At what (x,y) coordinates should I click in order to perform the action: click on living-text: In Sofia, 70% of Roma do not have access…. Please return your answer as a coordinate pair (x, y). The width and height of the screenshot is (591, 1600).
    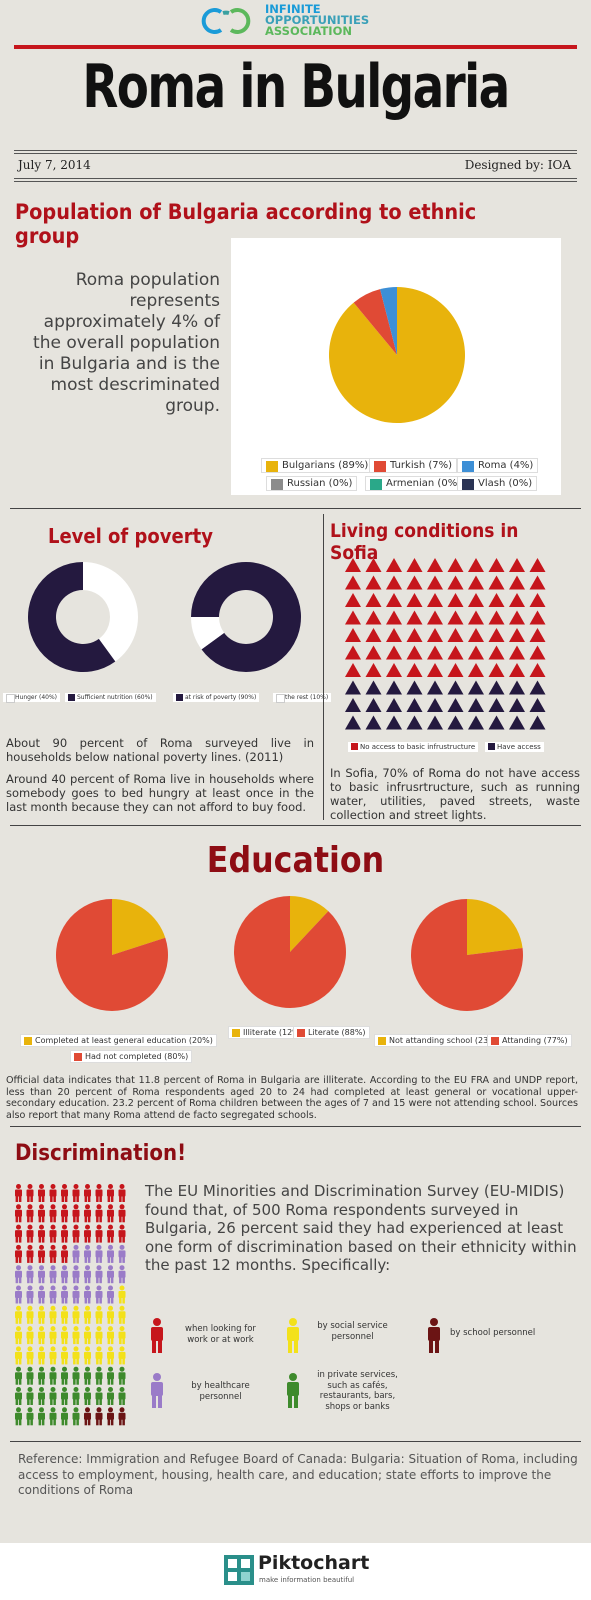
    Looking at the image, I should click on (455, 794).